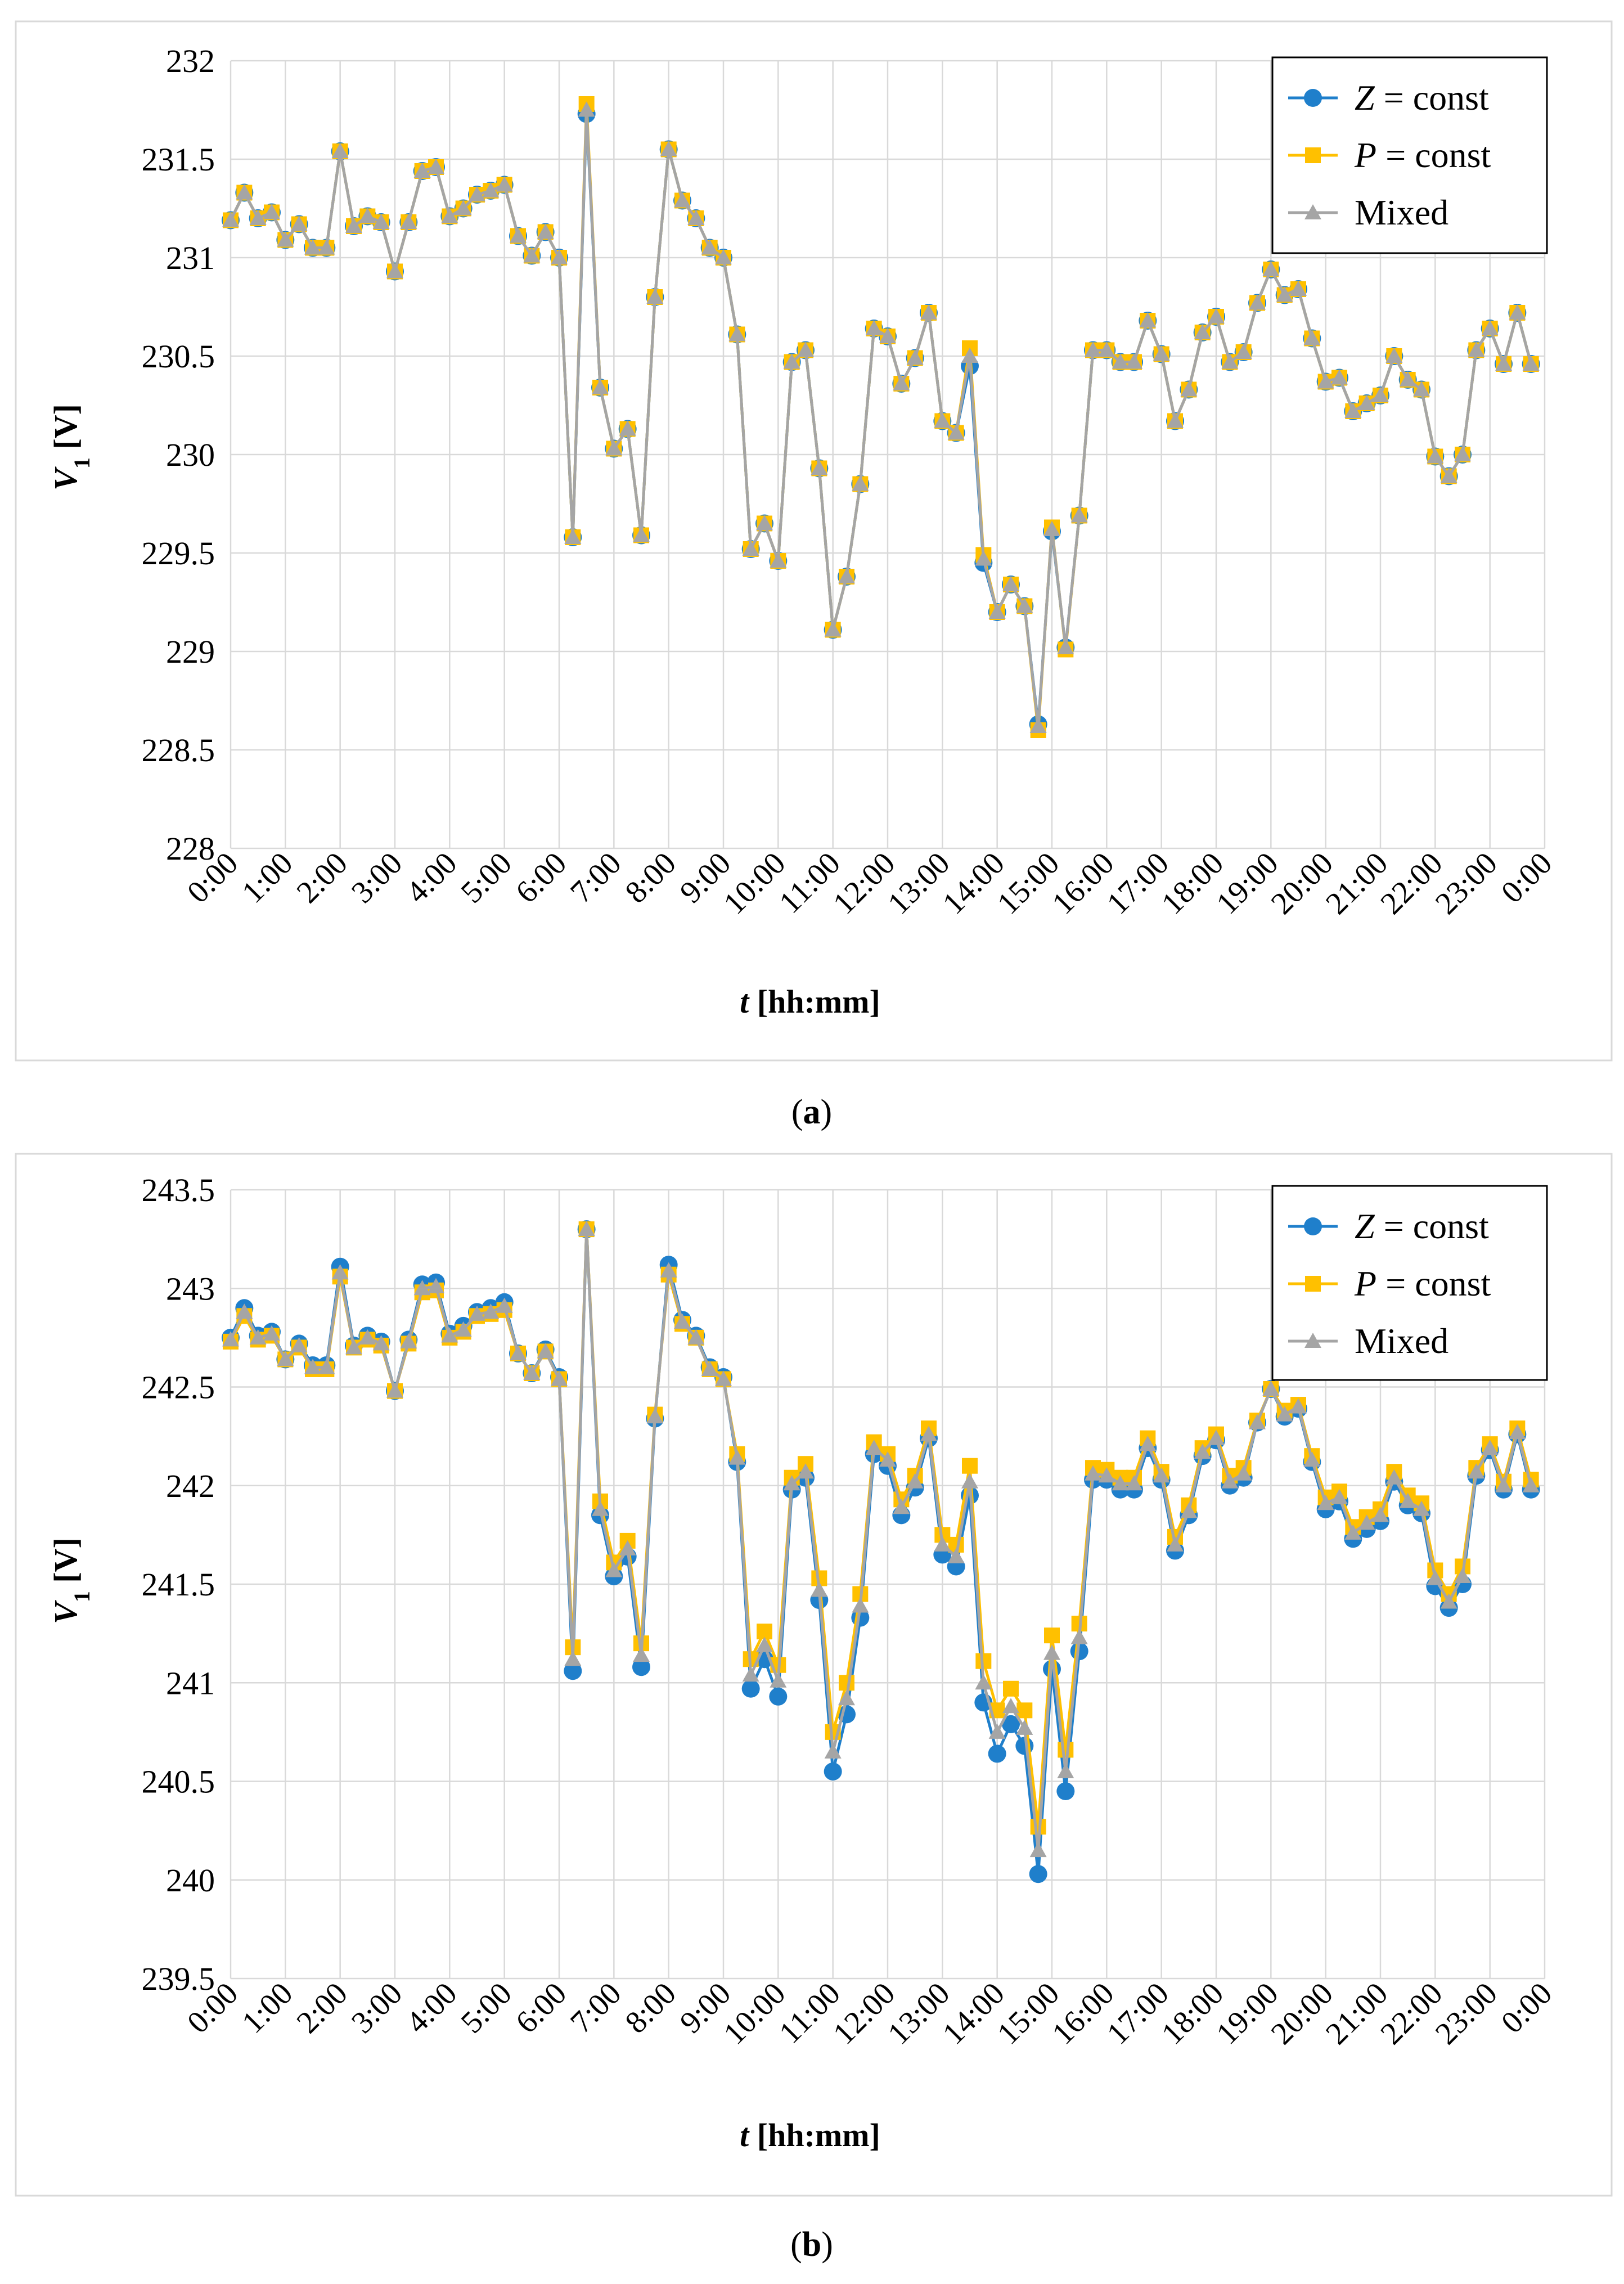 This screenshot has height=2284, width=1624. I want to click on chart-b-y-tick-label: 242, so click(190, 1486).